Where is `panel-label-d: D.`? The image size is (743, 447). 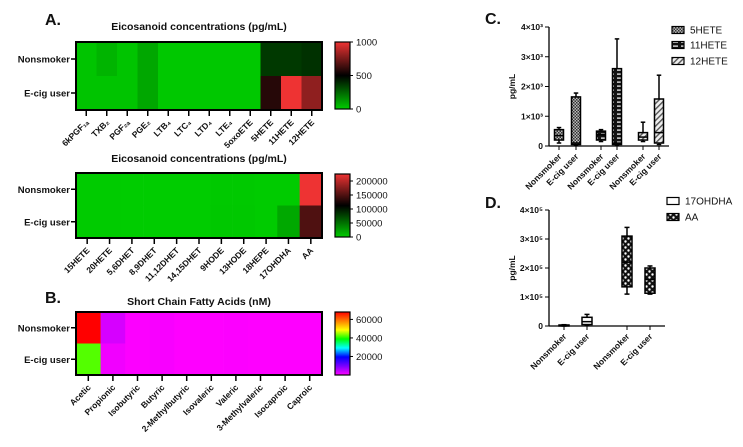 panel-label-d: D. is located at coordinates (493, 203).